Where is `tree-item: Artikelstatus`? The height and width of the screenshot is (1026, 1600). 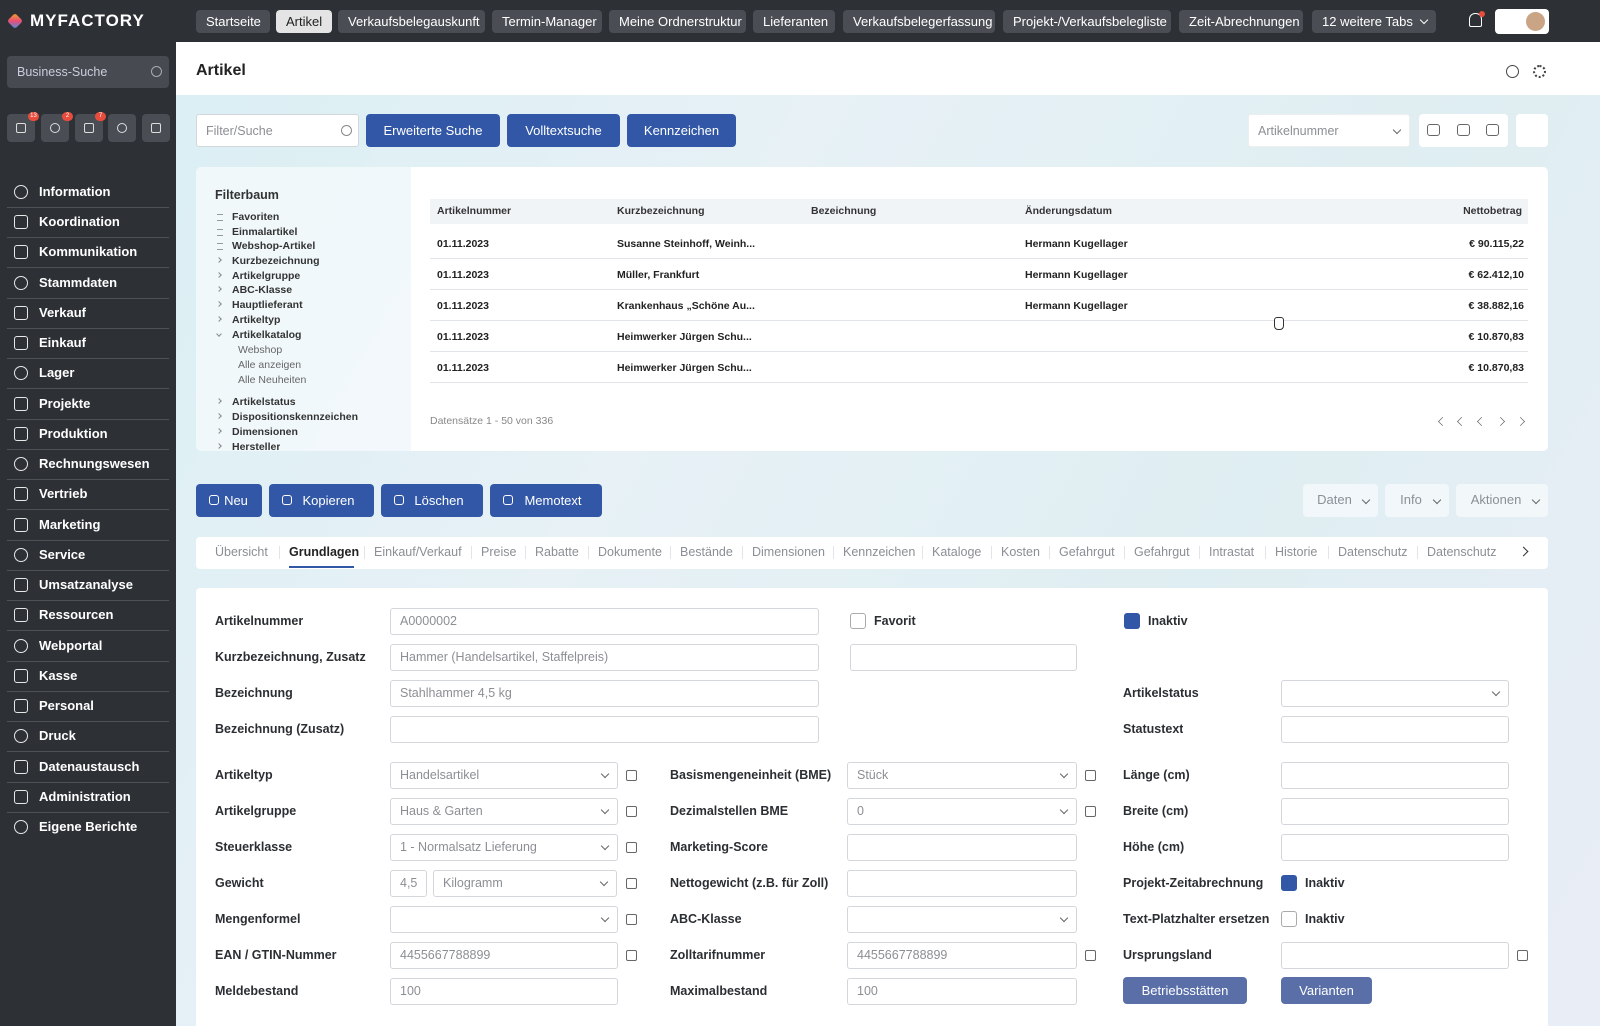 tree-item: Artikelstatus is located at coordinates (264, 402).